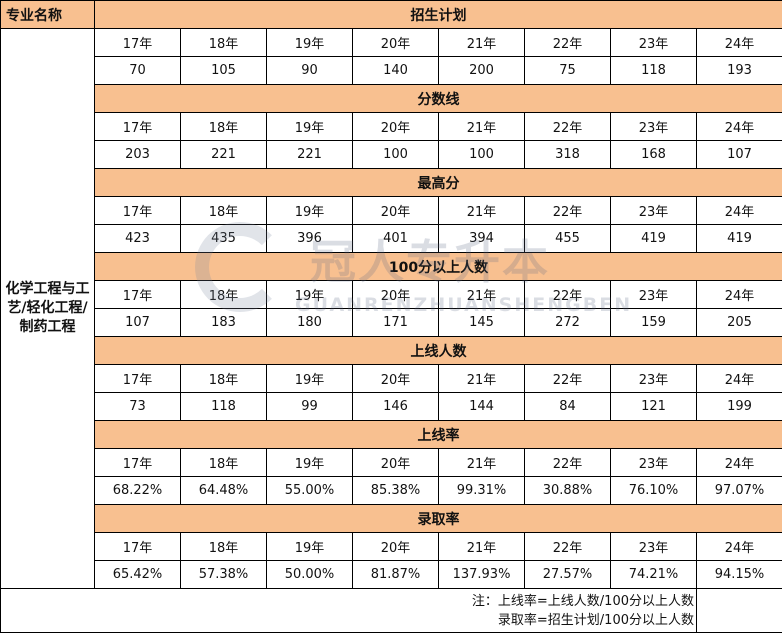  What do you see at coordinates (653, 574) in the screenshot?
I see `value-cell: 74.21%` at bounding box center [653, 574].